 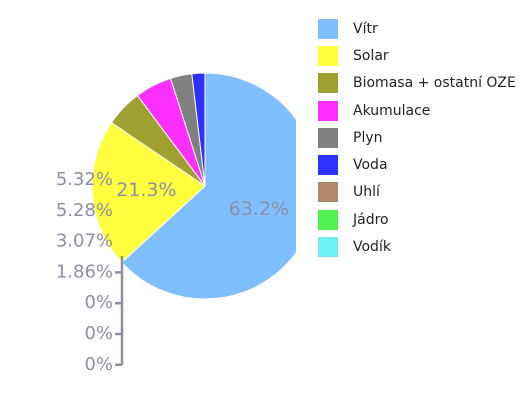 I want to click on legend-item-0: Vítr, so click(x=417, y=28).